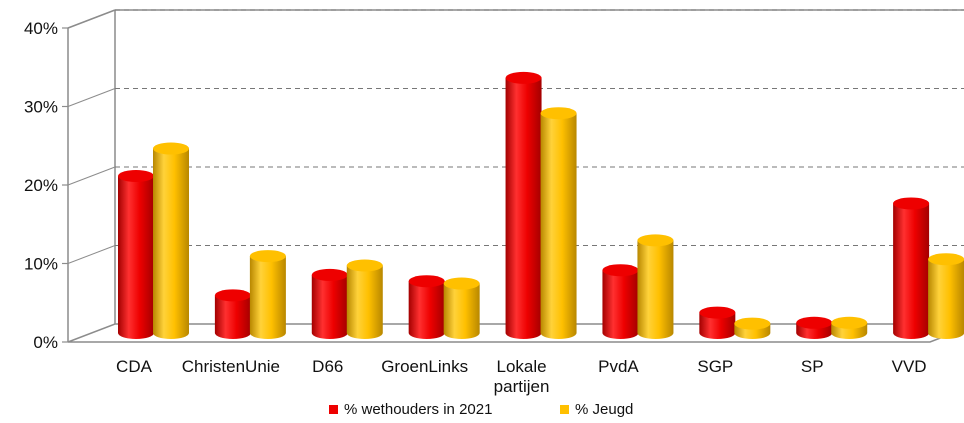 The width and height of the screenshot is (964, 423). What do you see at coordinates (327, 366) in the screenshot?
I see `x-category-label: D66` at bounding box center [327, 366].